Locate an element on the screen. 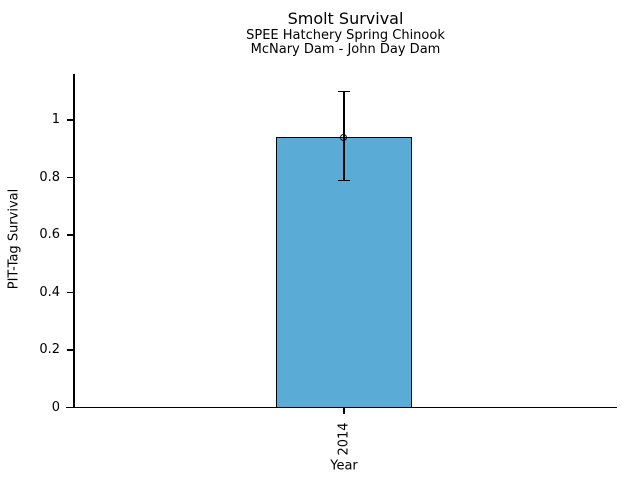 Image resolution: width=640 pixels, height=480 pixels. x-tick-label: 2014 is located at coordinates (344, 439).